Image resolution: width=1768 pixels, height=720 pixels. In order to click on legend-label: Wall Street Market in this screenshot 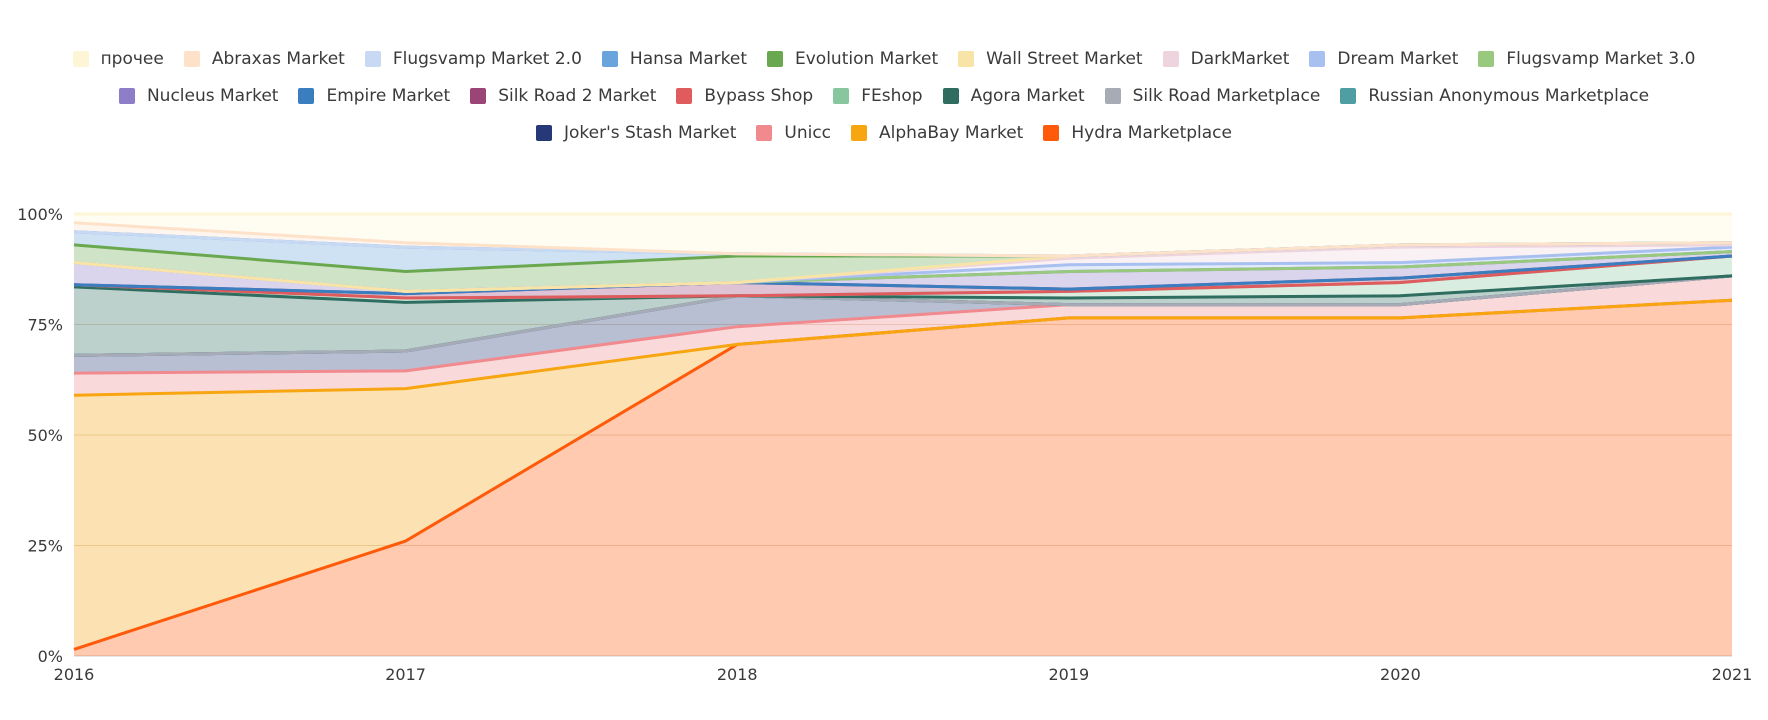, I will do `click(1064, 59)`.